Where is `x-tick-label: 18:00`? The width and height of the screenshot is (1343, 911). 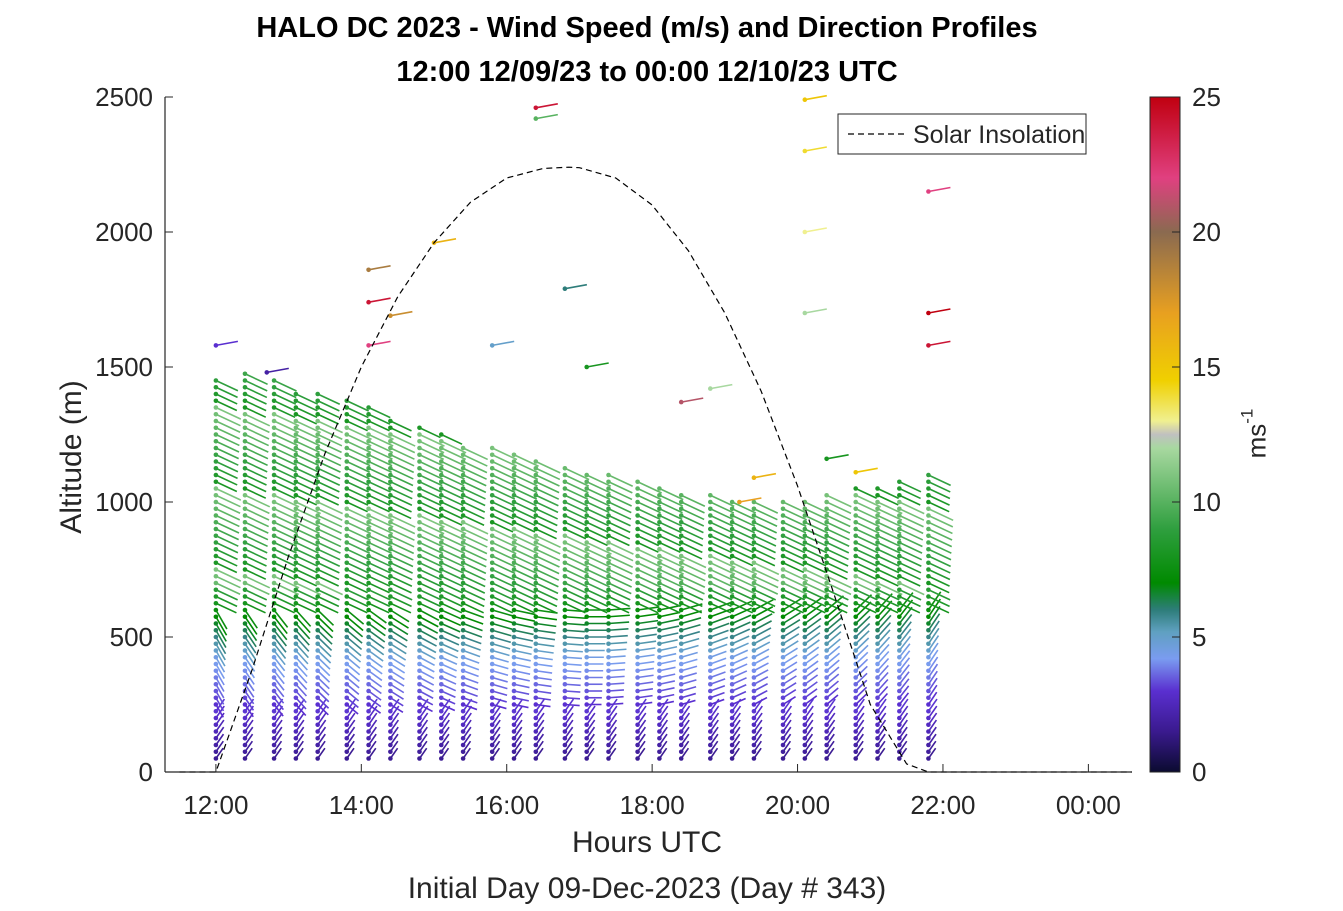
x-tick-label: 18:00 is located at coordinates (652, 805).